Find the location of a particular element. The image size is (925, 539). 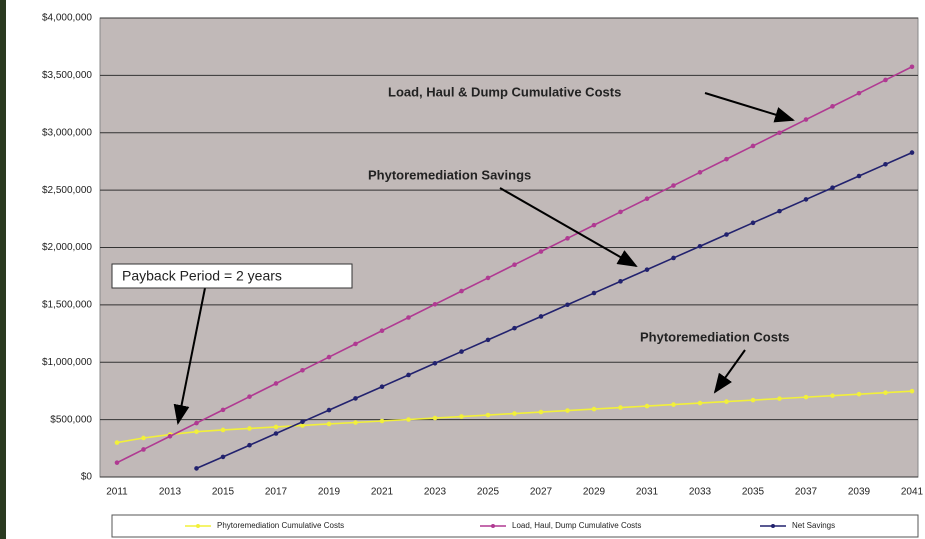

x-tick-label: 2039 is located at coordinates (859, 492).